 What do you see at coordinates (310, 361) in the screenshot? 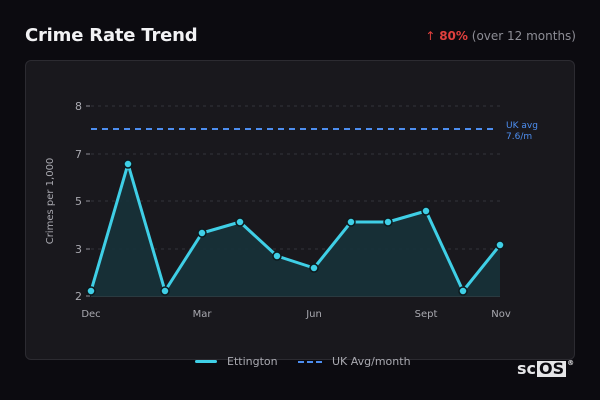
I see `dashed-line-icon` at bounding box center [310, 361].